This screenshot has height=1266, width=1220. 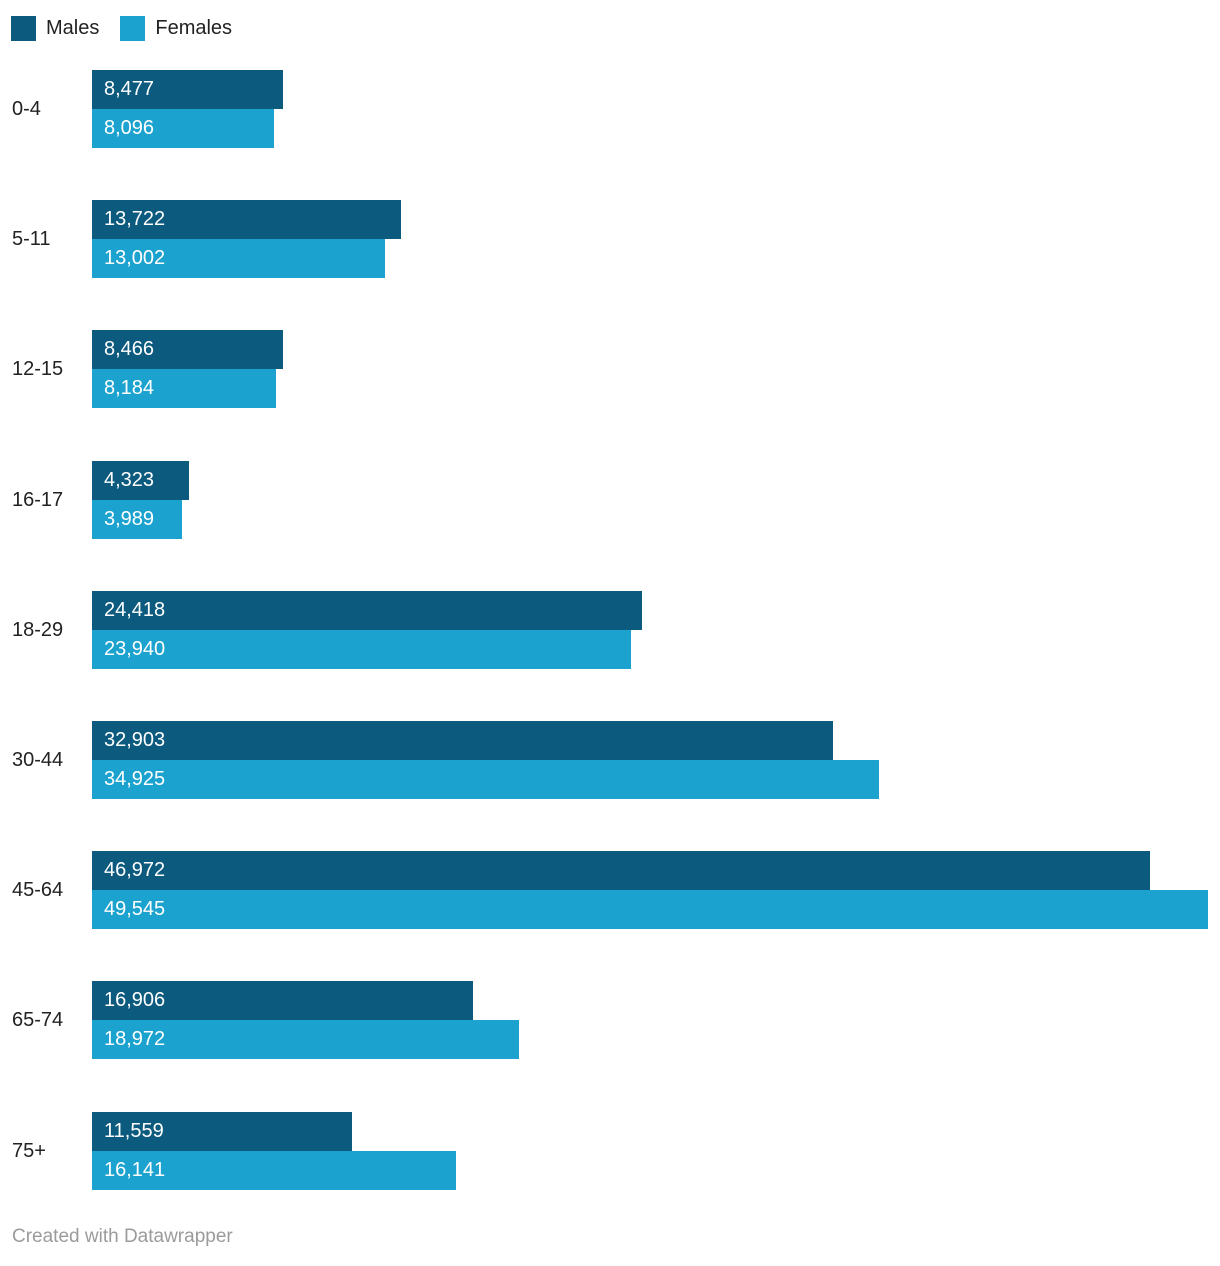 What do you see at coordinates (38, 1019) in the screenshot?
I see `category-label: 65-74` at bounding box center [38, 1019].